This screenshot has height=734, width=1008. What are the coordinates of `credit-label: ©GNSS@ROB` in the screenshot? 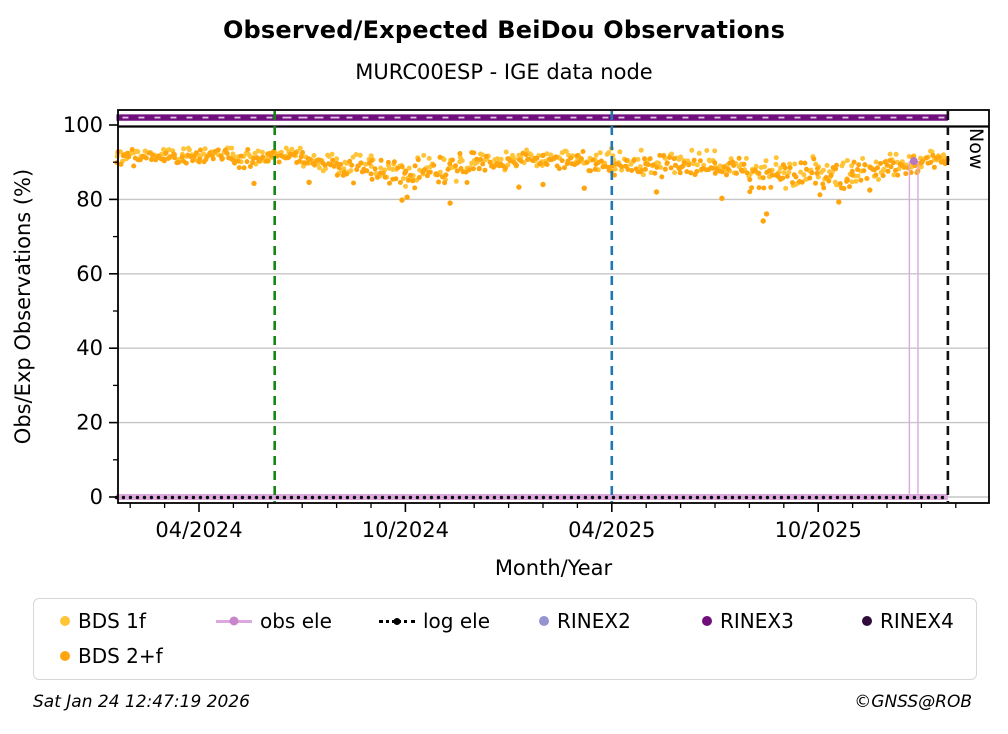 It's located at (913, 702).